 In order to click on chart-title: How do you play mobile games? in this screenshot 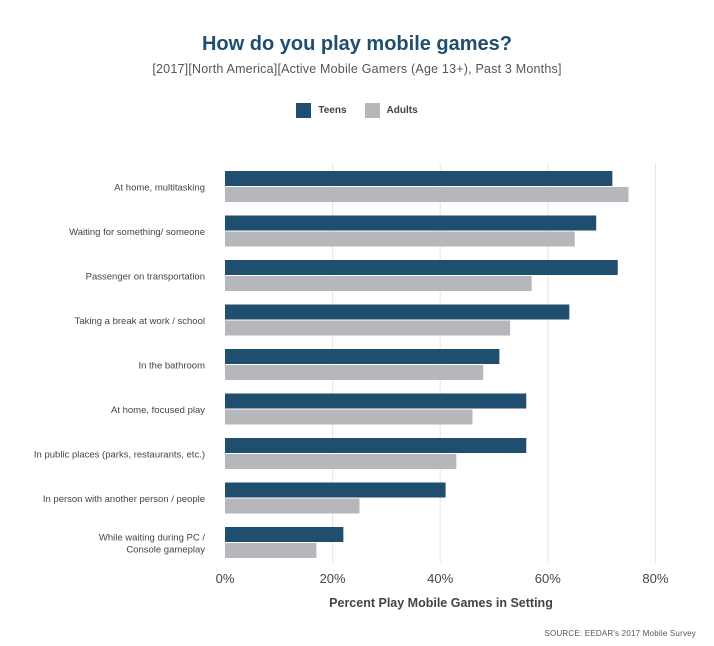, I will do `click(357, 44)`.